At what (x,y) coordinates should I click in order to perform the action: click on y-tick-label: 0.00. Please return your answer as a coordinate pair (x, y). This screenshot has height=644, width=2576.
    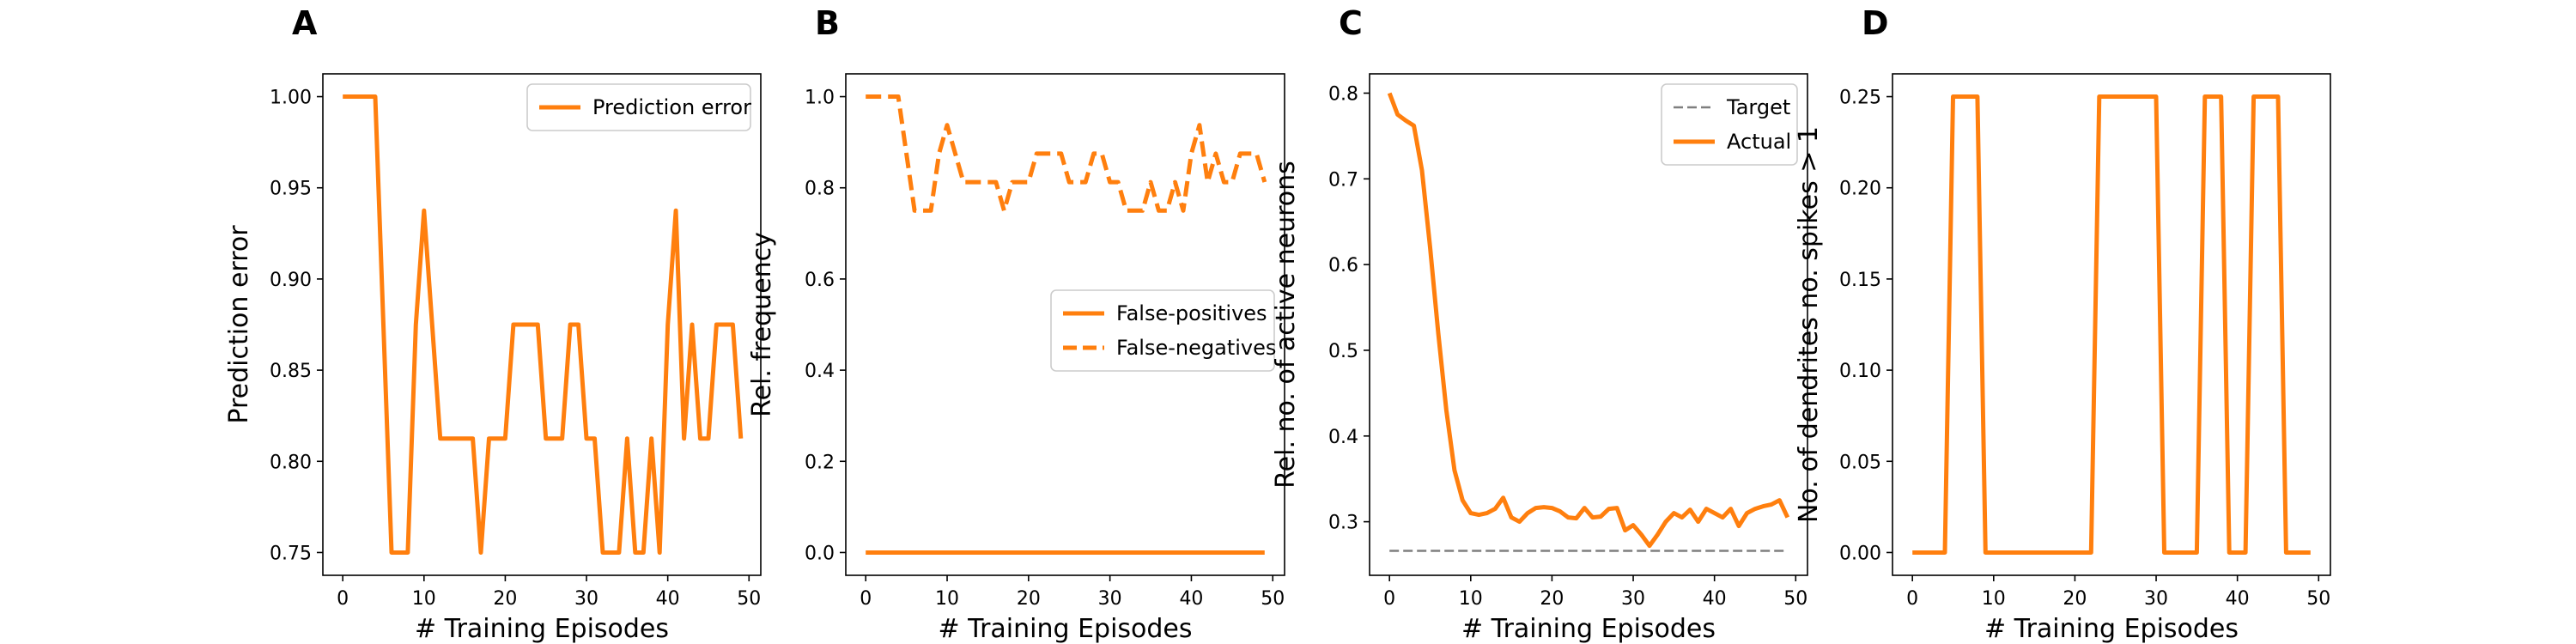
    Looking at the image, I should click on (1860, 554).